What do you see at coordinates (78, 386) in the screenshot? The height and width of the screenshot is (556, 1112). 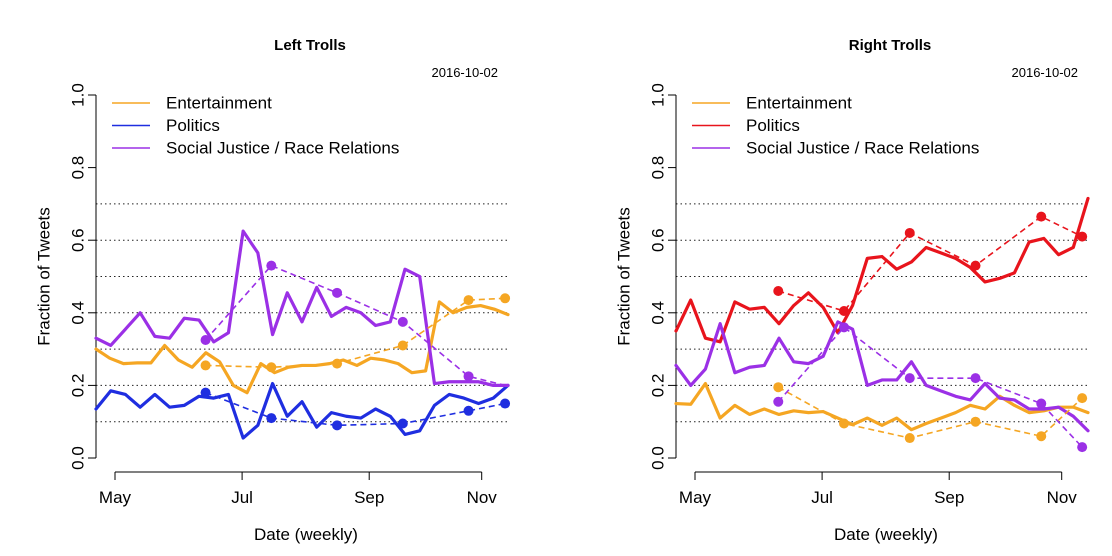 I see `left-trolls-y-tick-label: 0.2` at bounding box center [78, 386].